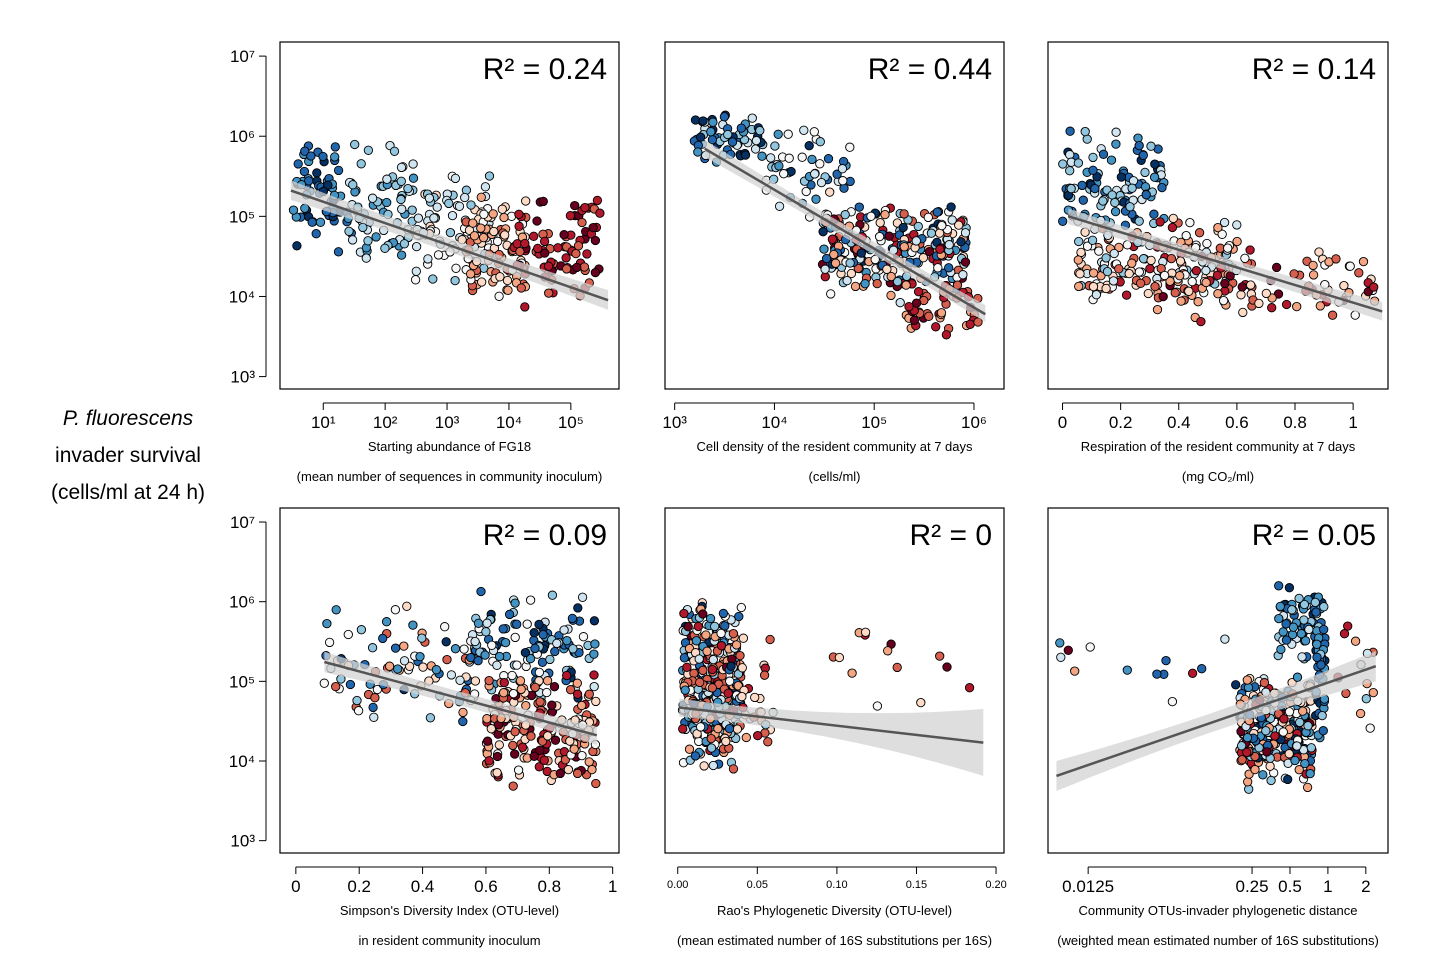  What do you see at coordinates (449, 446) in the screenshot?
I see `x-axis-title: Starting abundance of FG18` at bounding box center [449, 446].